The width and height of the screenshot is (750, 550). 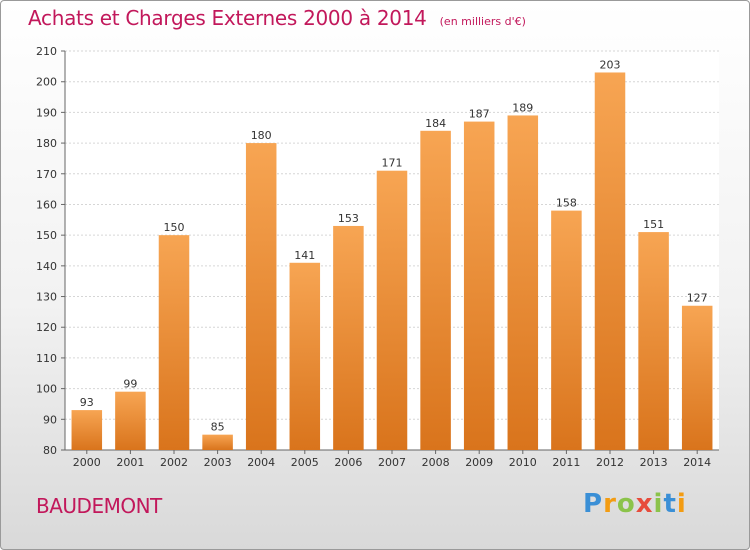 What do you see at coordinates (653, 224) in the screenshot?
I see `bar-value-label: 151` at bounding box center [653, 224].